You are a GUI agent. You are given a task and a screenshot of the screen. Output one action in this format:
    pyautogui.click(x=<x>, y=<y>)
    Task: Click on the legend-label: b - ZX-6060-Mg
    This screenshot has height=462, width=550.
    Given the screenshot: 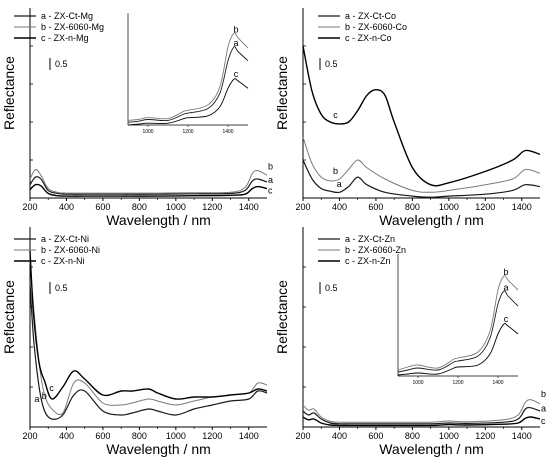 What is the action you would take?
    pyautogui.click(x=72, y=27)
    